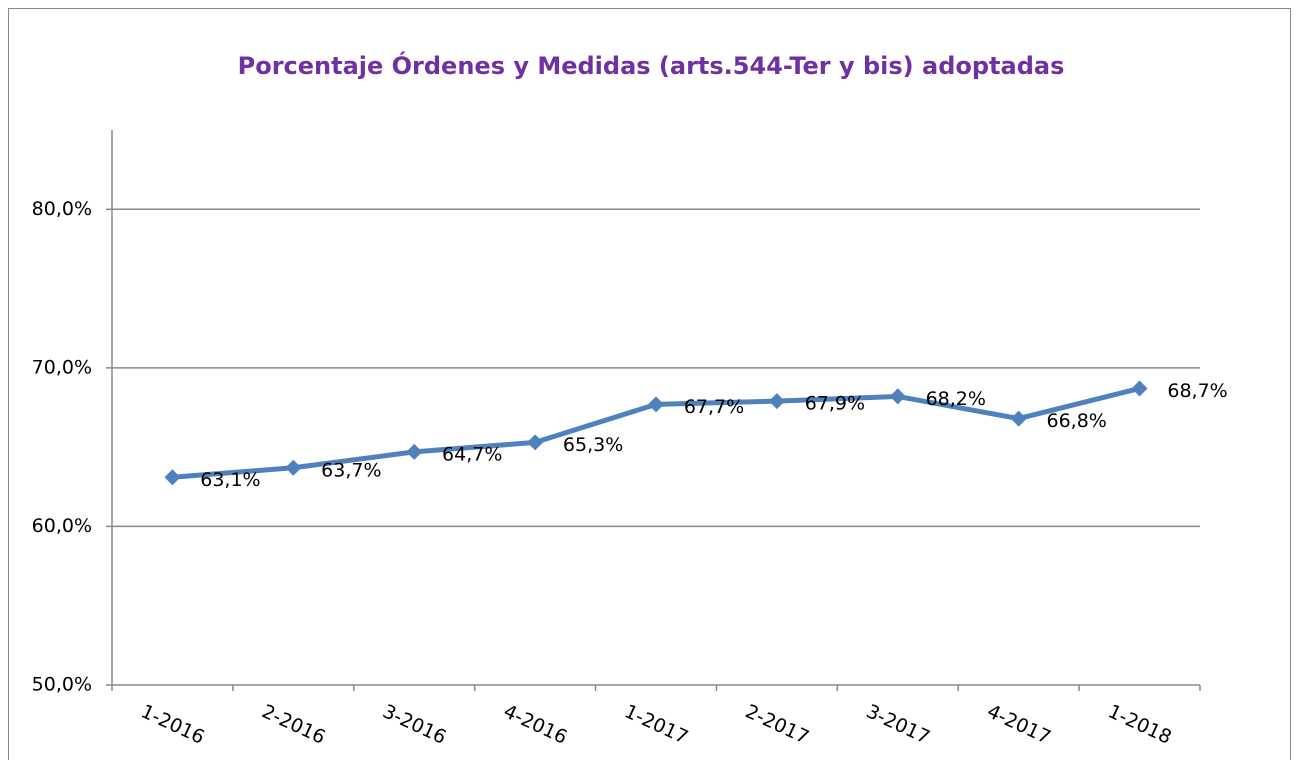 The width and height of the screenshot is (1298, 760). Describe the element at coordinates (62, 209) in the screenshot. I see `y-tick-label: 80,0%` at that location.